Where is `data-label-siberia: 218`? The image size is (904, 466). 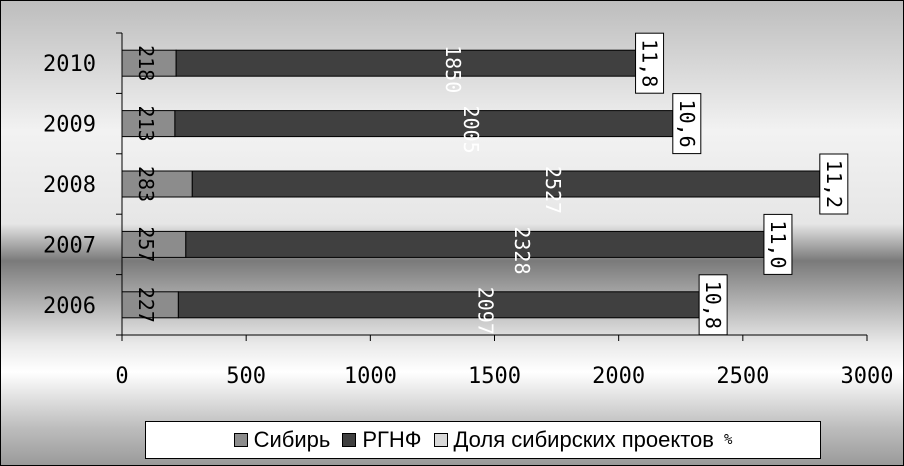 data-label-siberia: 218 is located at coordinates (146, 63).